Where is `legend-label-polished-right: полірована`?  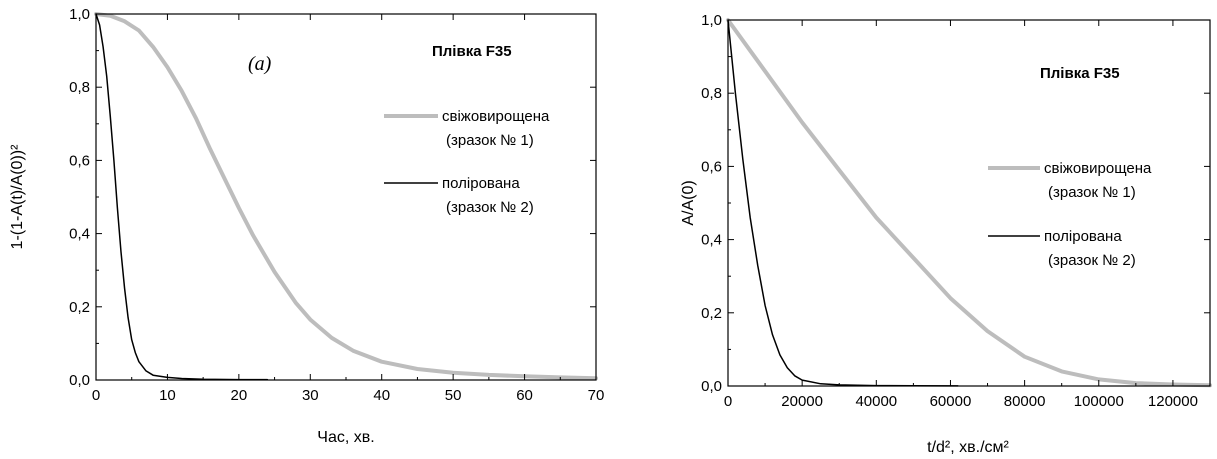
legend-label-polished-right: полірована is located at coordinates (1083, 236).